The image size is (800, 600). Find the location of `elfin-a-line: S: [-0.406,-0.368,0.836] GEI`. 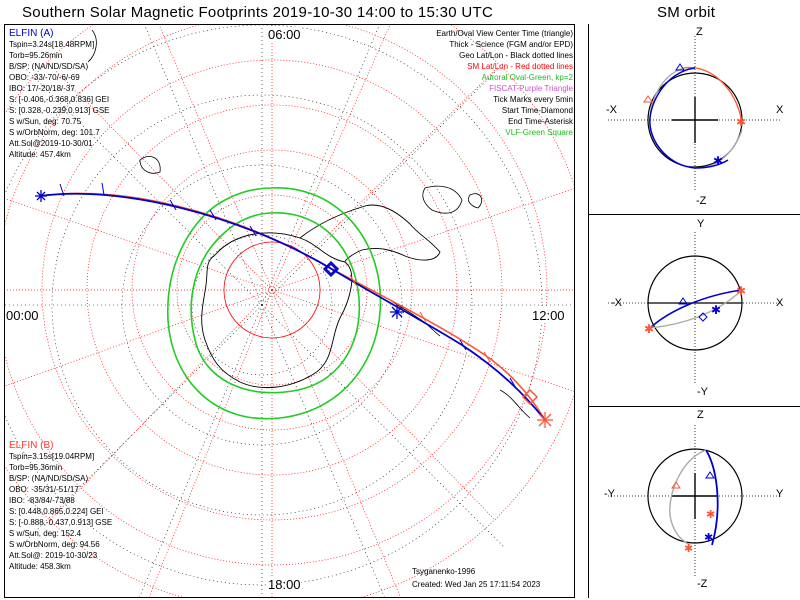

elfin-a-line: S: [-0.406,-0.368,0.836] GEI is located at coordinates (59, 99).